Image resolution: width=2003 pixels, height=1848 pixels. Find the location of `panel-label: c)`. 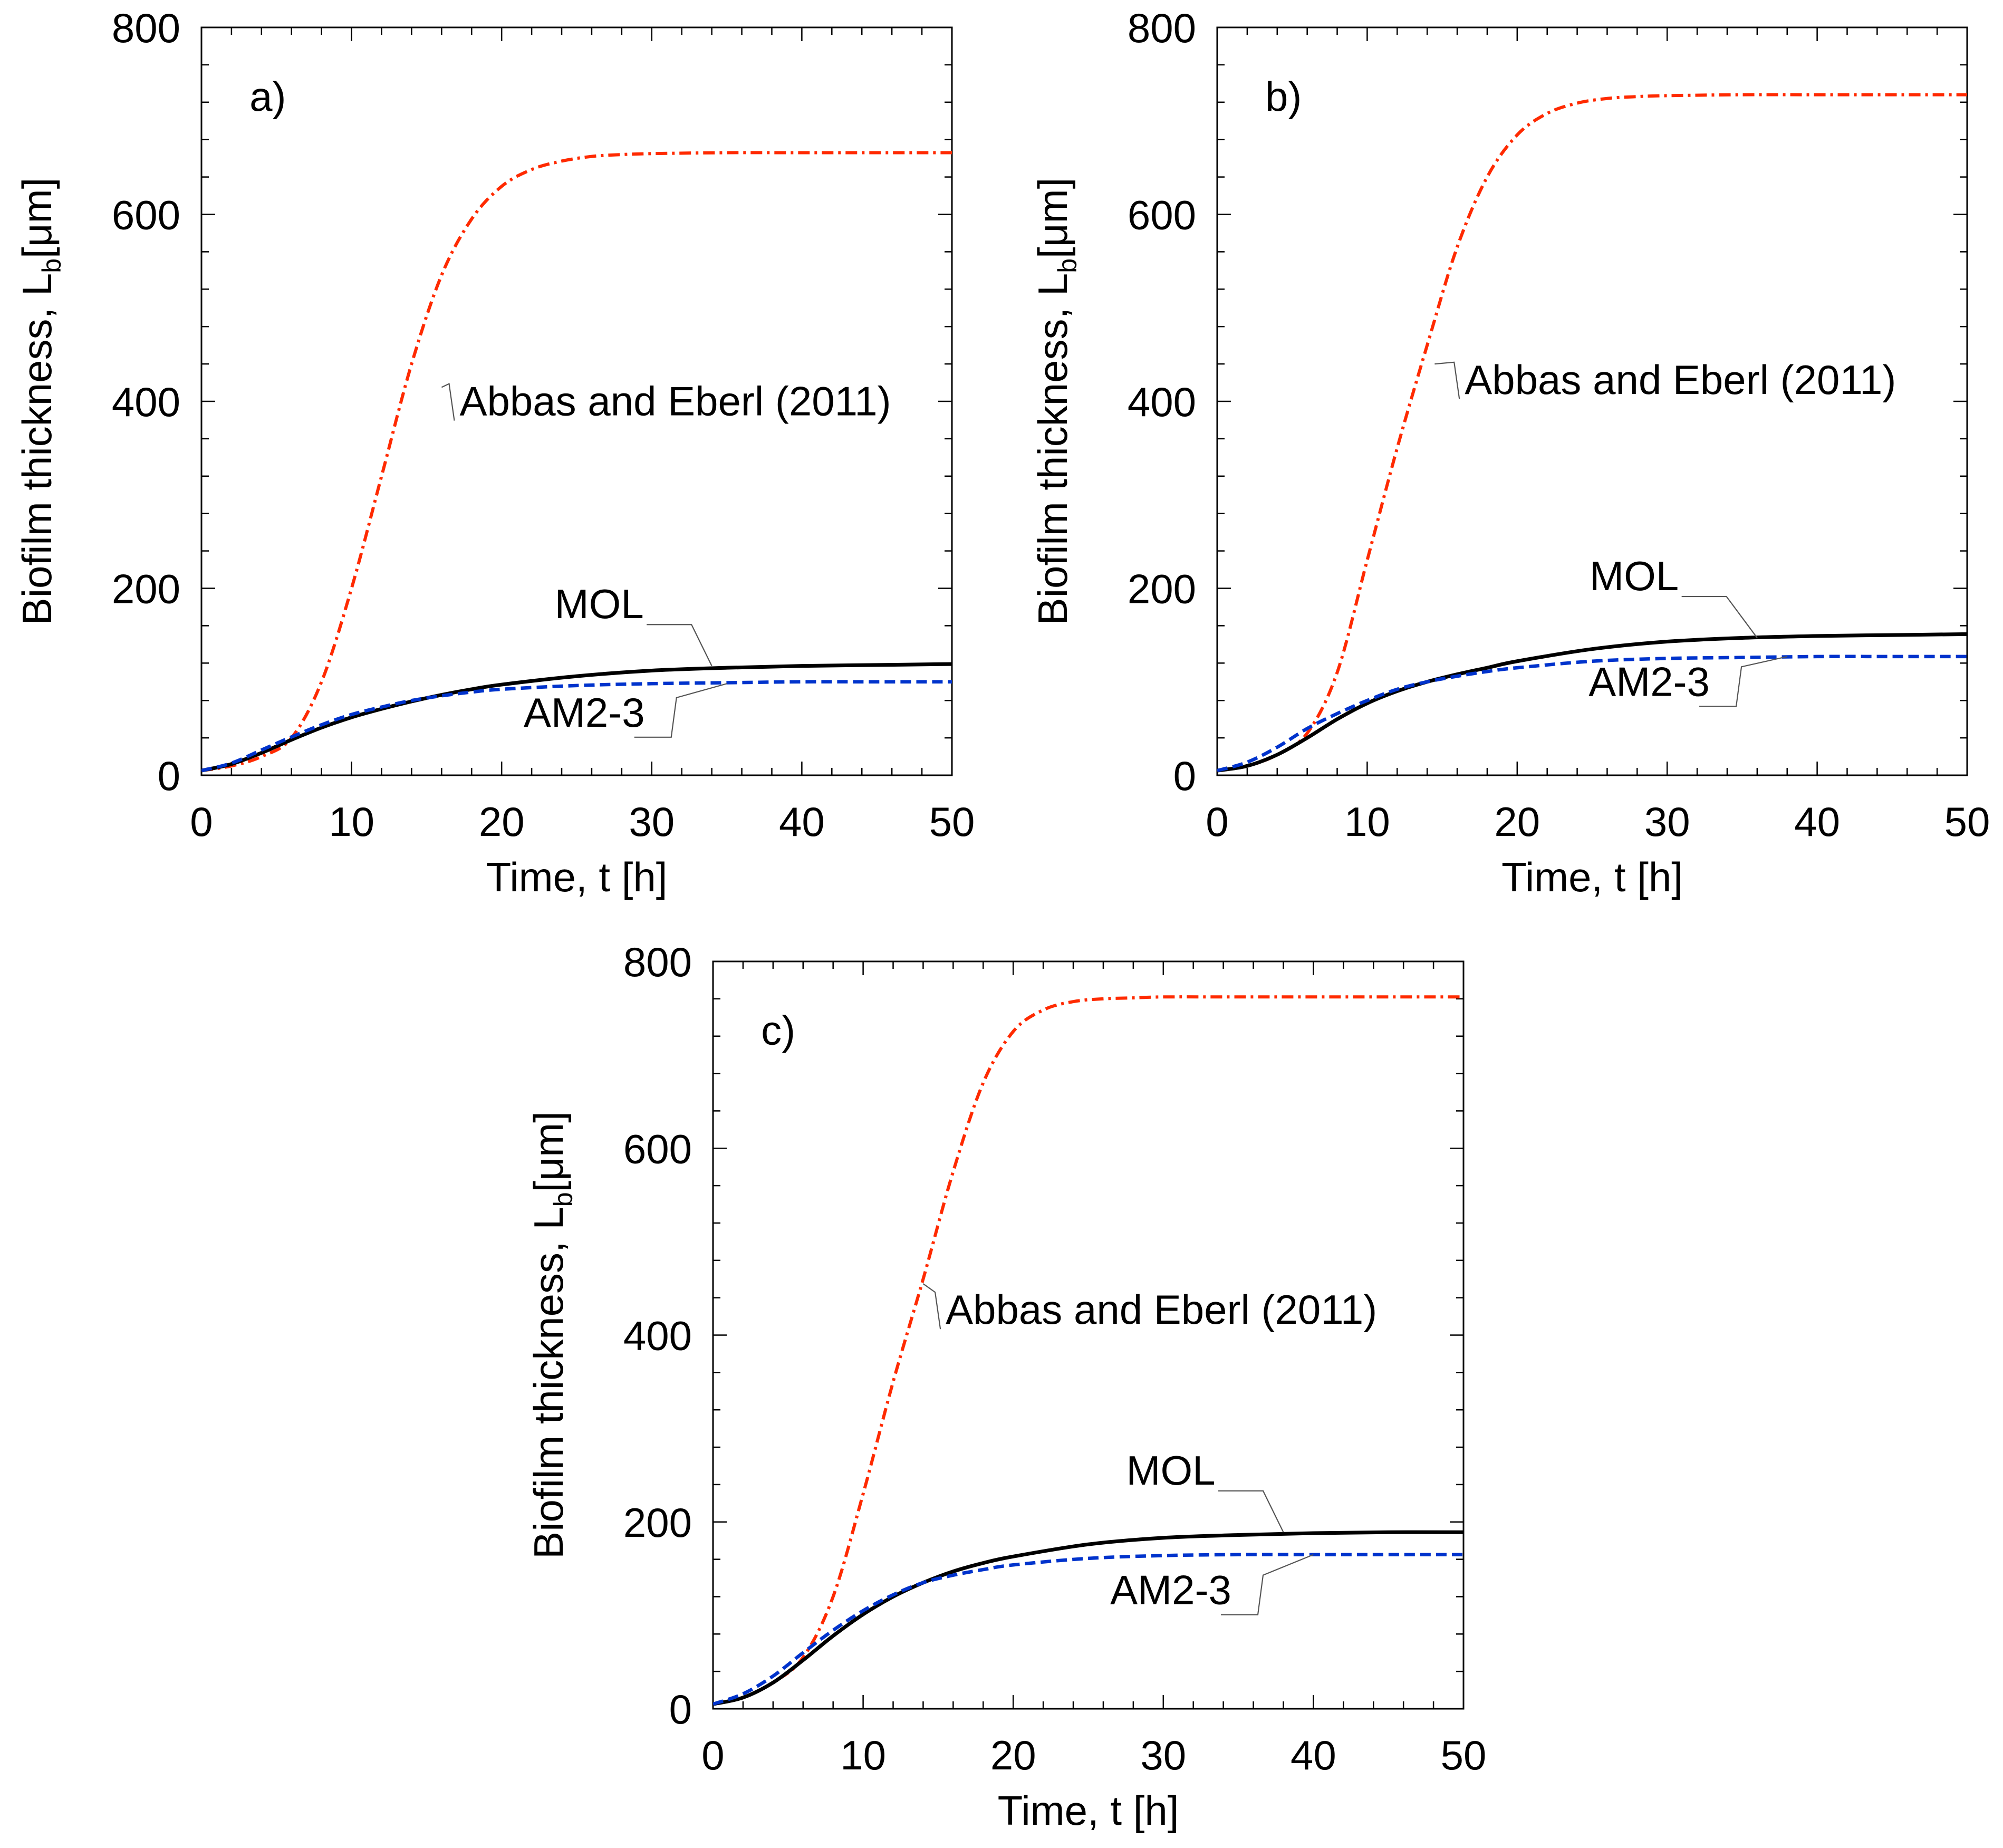

panel-label: c) is located at coordinates (778, 1030).